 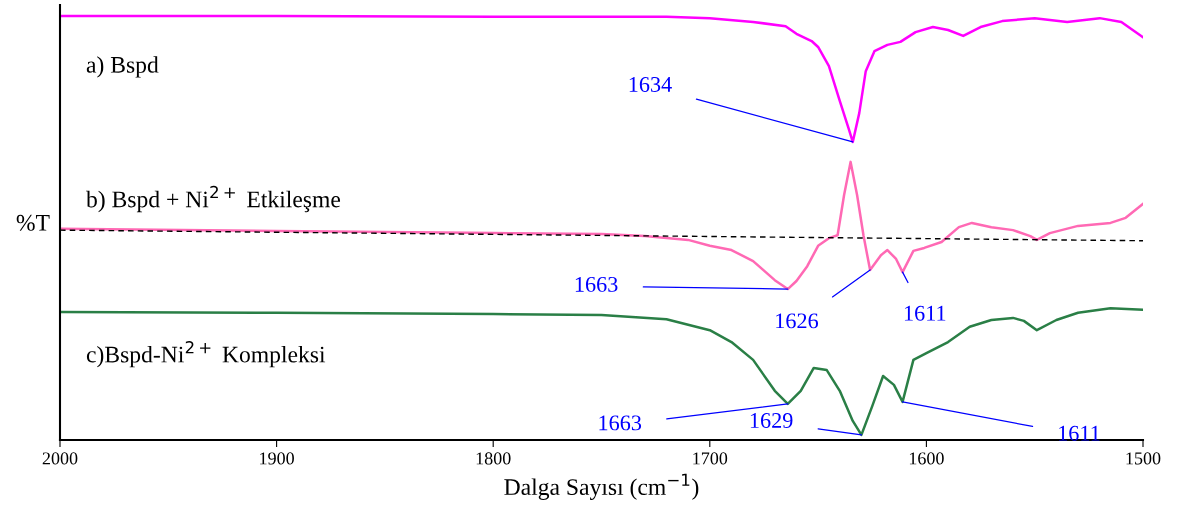 I want to click on annotation: 1629, so click(x=771, y=420).